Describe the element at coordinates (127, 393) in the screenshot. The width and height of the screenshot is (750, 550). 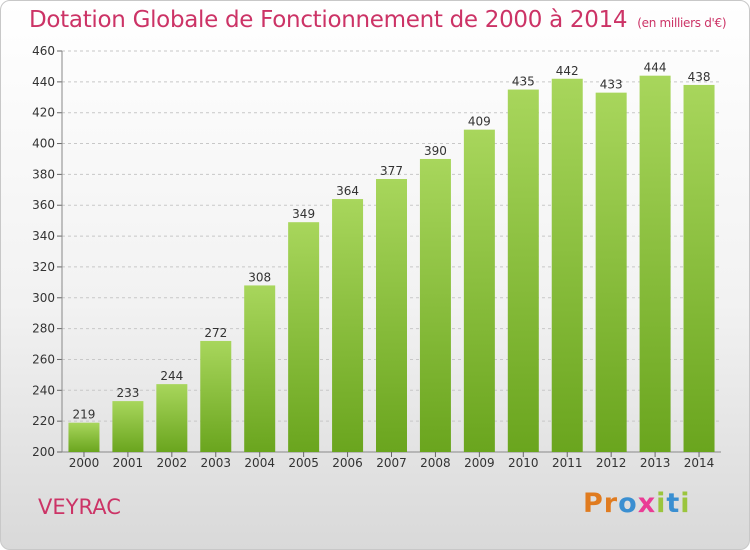
I see `data-label-2001: 233` at that location.